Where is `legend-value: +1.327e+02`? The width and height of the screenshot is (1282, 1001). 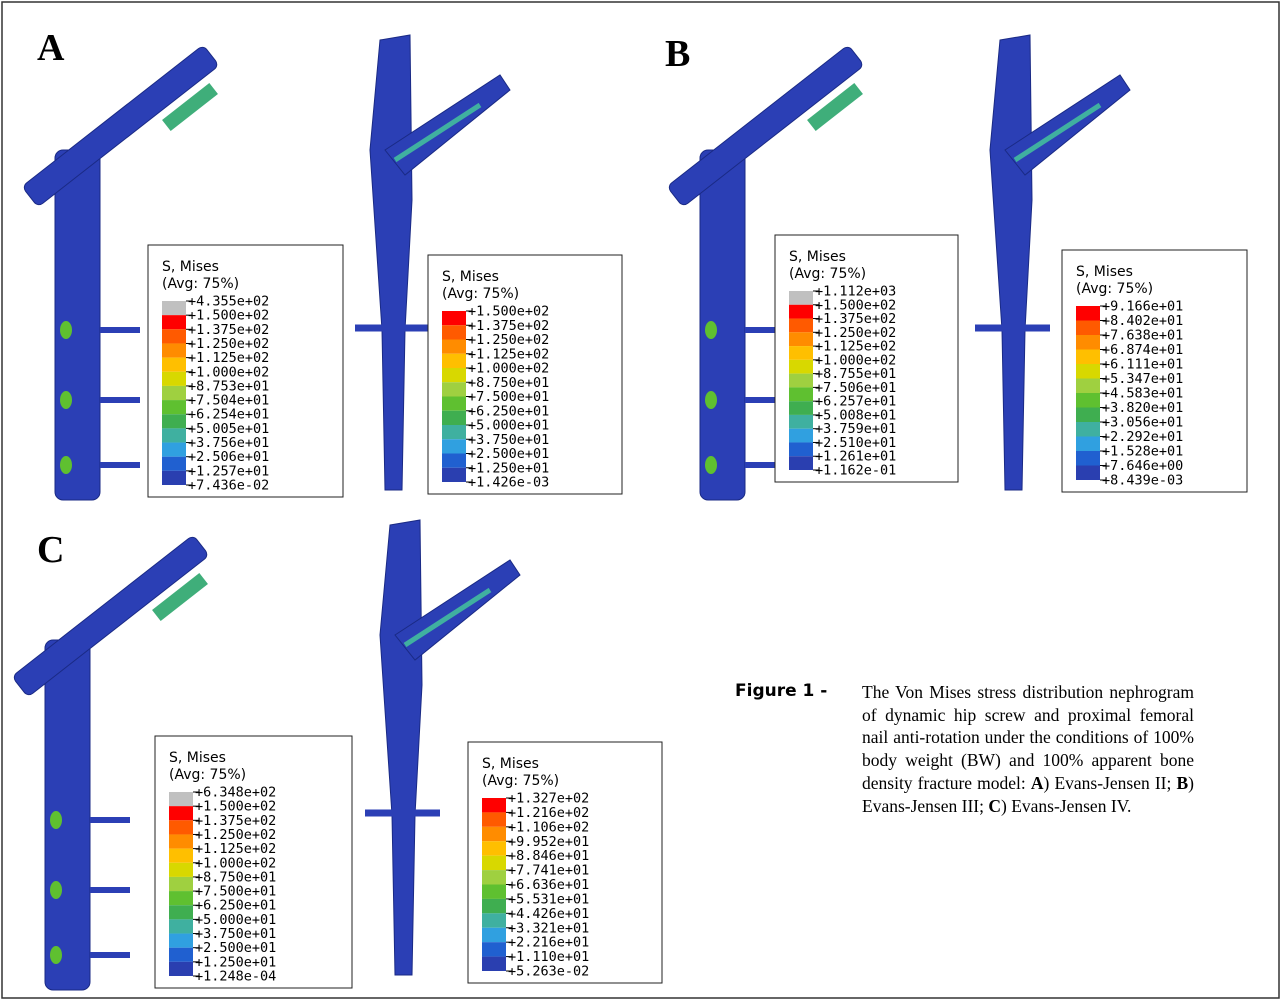
legend-value: +1.327e+02 is located at coordinates (548, 799).